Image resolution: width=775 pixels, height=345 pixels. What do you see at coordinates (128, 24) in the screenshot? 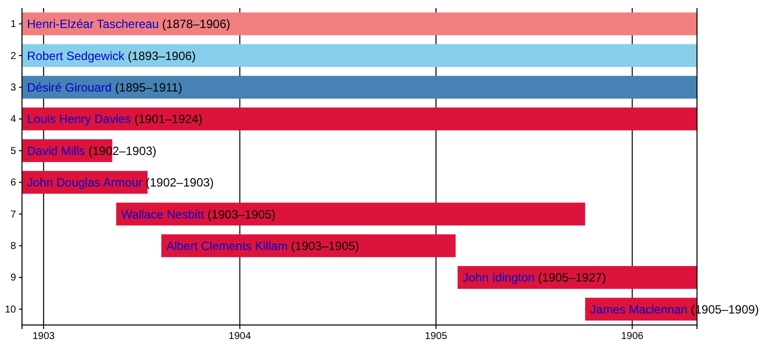
I see `annotation: Henri-Elzéar Taschereau (1878–1906)` at bounding box center [128, 24].